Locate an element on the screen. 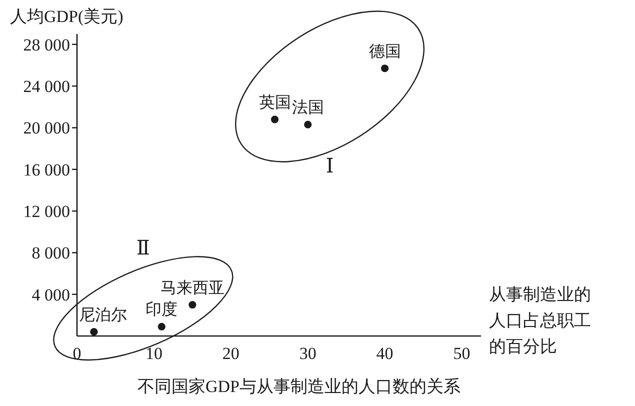 This screenshot has width=635, height=406. x-tick-label: 30 is located at coordinates (307, 353).